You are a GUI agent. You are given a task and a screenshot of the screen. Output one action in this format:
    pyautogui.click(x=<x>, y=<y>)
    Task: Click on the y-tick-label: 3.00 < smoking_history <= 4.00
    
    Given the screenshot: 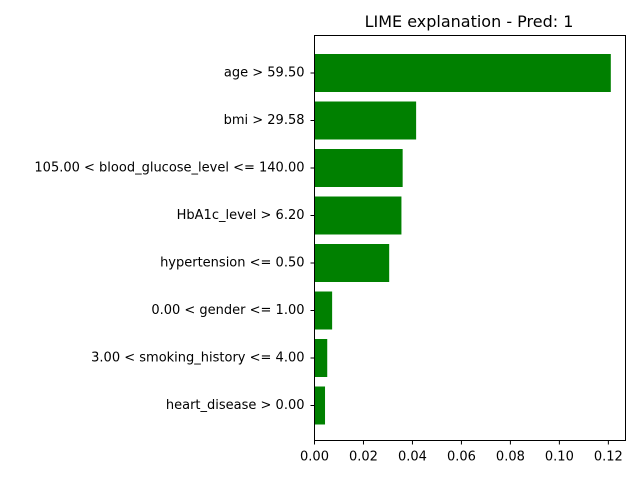 What is the action you would take?
    pyautogui.click(x=197, y=358)
    